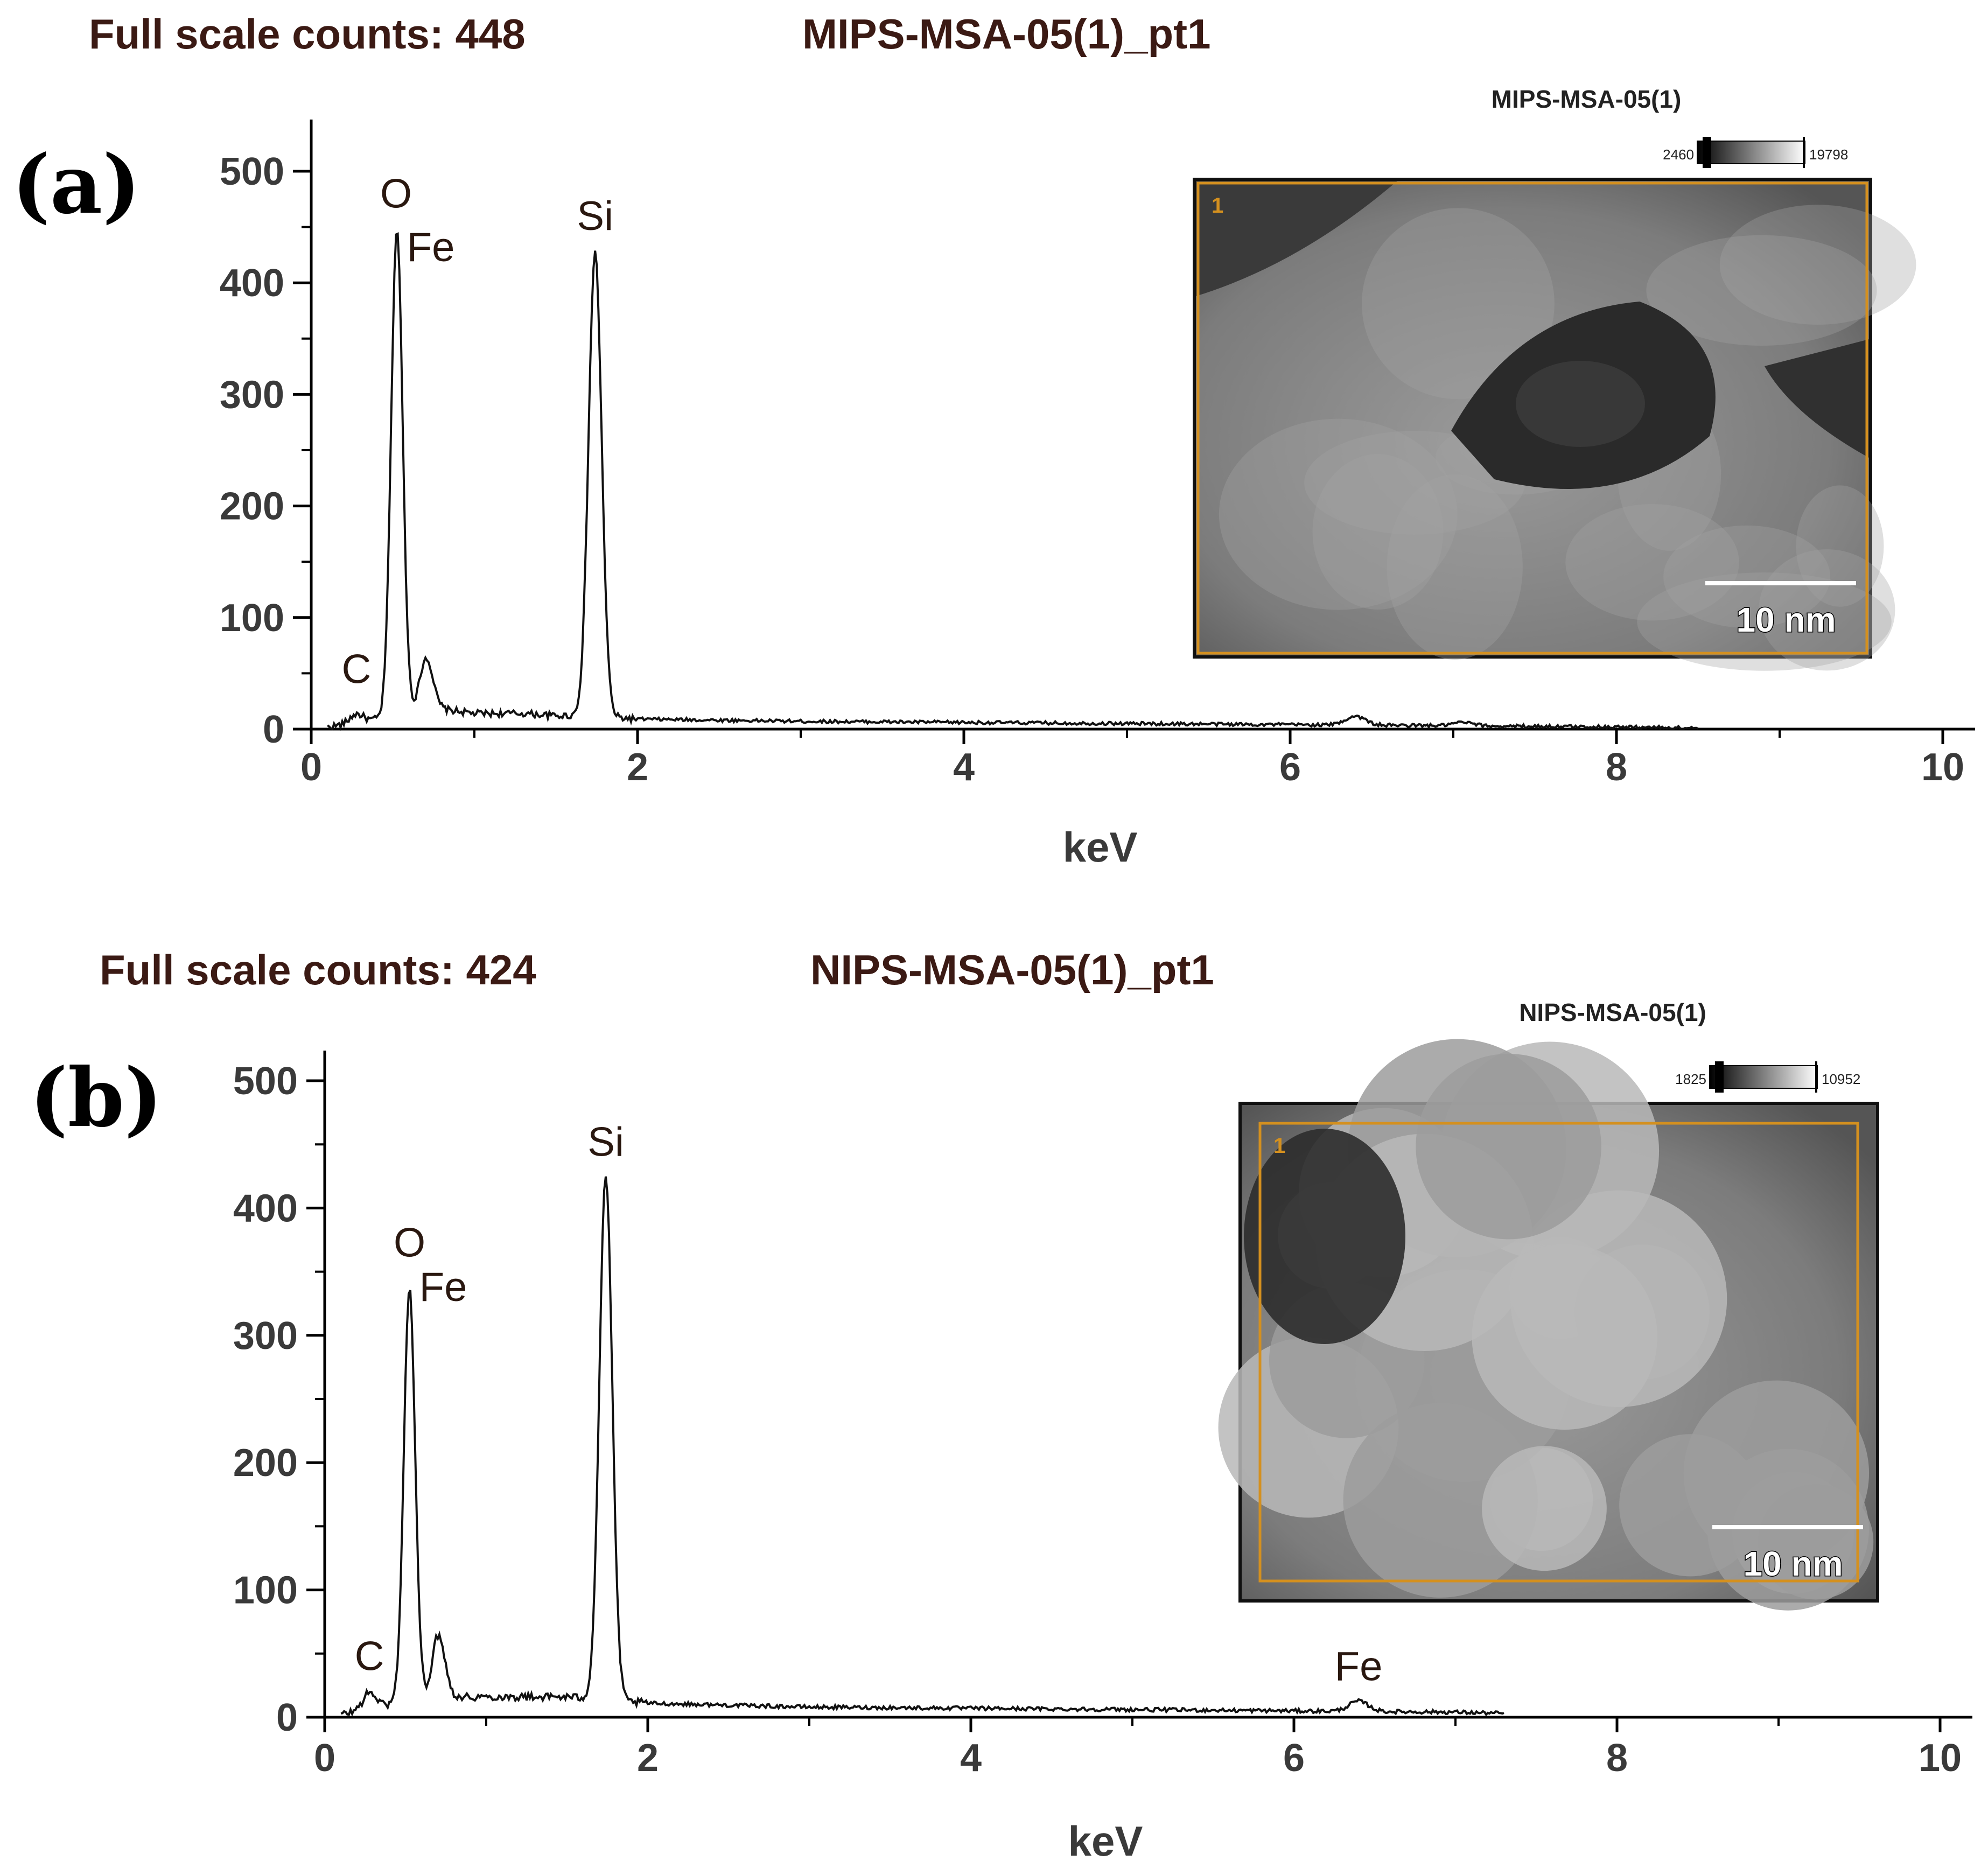 This screenshot has width=1988, height=1875. I want to click on full-scale-counts-label: Full scale counts: 424, so click(318, 970).